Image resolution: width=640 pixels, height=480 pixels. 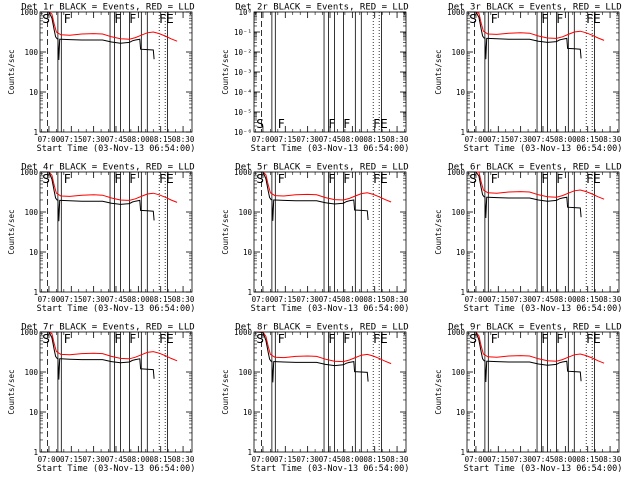 What do you see at coordinates (243, 52) in the screenshot?
I see `y-tick-label: 10⁻²` at bounding box center [243, 52].